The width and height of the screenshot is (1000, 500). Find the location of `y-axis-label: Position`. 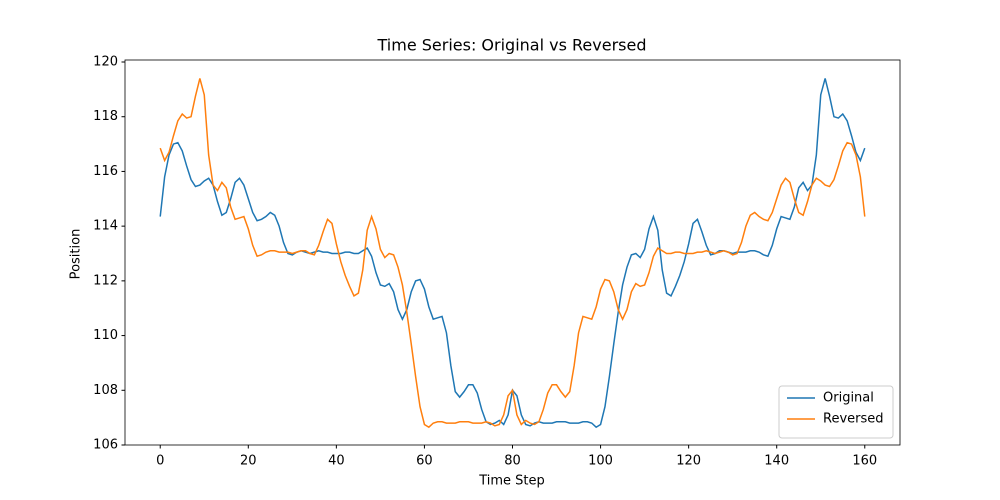

y-axis-label: Position is located at coordinates (76, 254).